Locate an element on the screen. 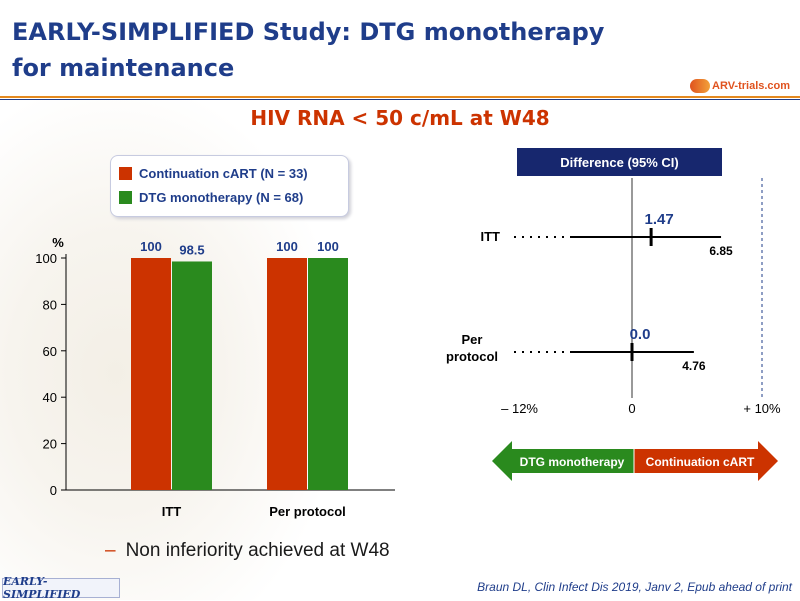  legend-label-dtg: DTG monotherapy (N = 68) is located at coordinates (221, 197).